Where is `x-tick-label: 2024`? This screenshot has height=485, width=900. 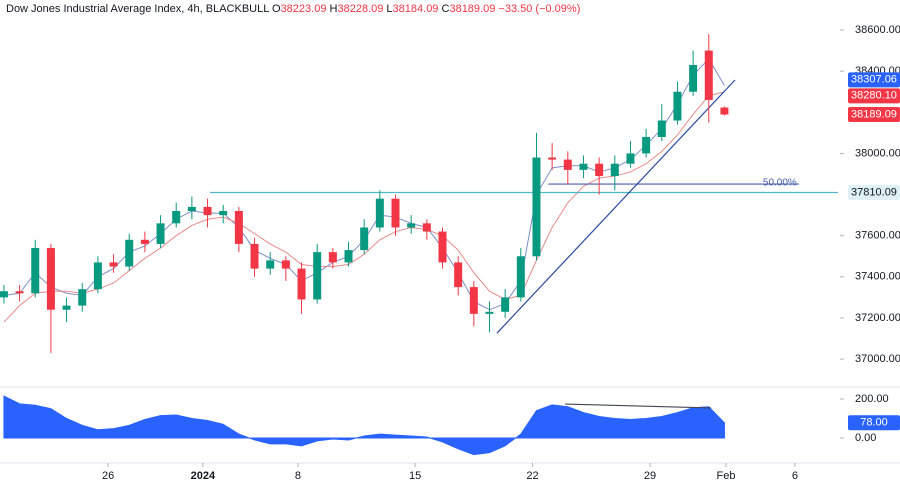
x-tick-label: 2024 is located at coordinates (203, 476).